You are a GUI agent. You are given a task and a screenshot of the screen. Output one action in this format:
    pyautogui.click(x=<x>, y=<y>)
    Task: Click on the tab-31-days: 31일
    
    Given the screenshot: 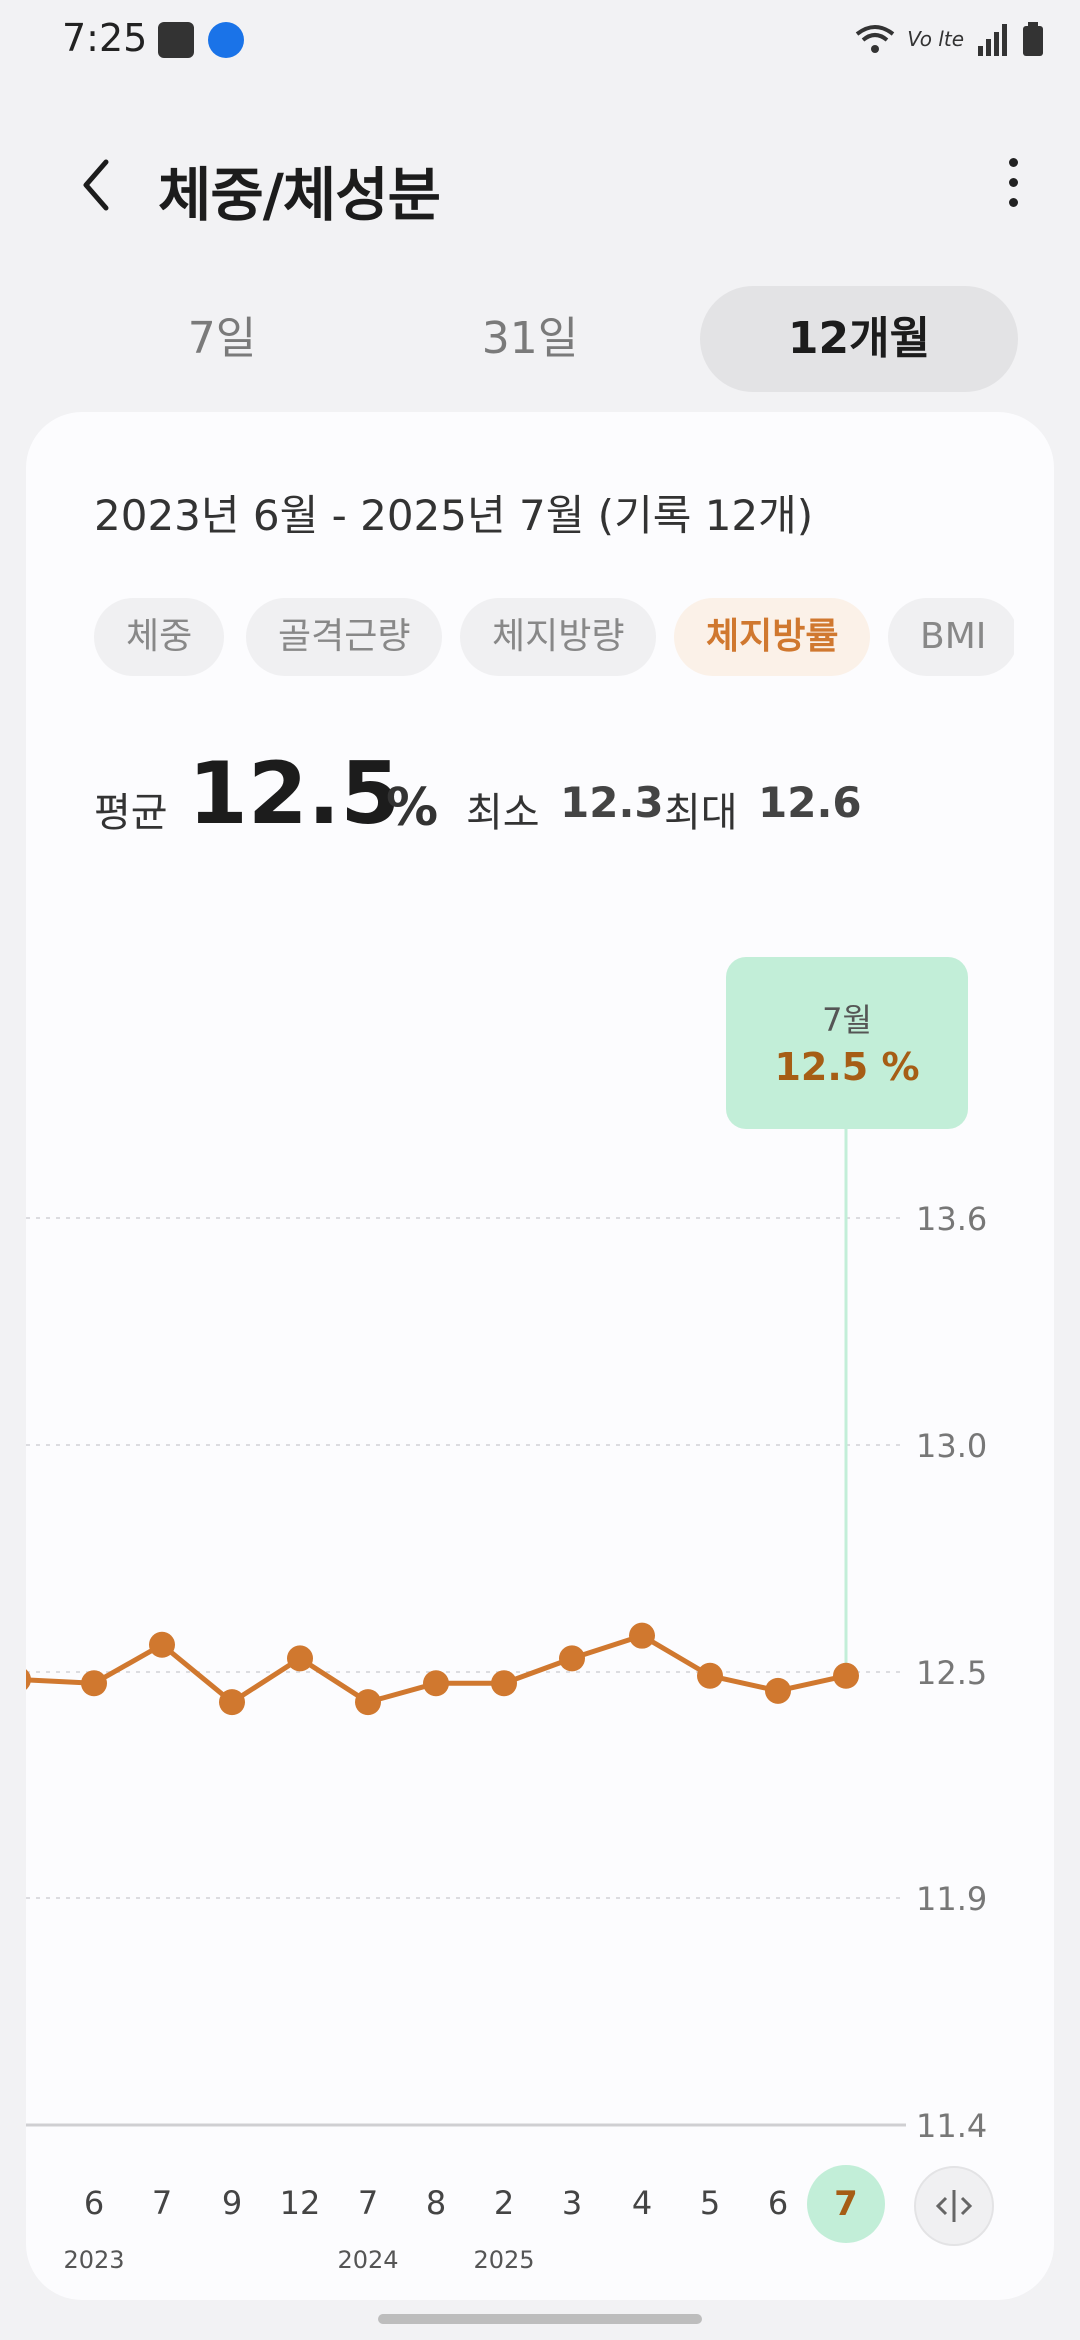 What is the action you would take?
    pyautogui.click(x=530, y=338)
    